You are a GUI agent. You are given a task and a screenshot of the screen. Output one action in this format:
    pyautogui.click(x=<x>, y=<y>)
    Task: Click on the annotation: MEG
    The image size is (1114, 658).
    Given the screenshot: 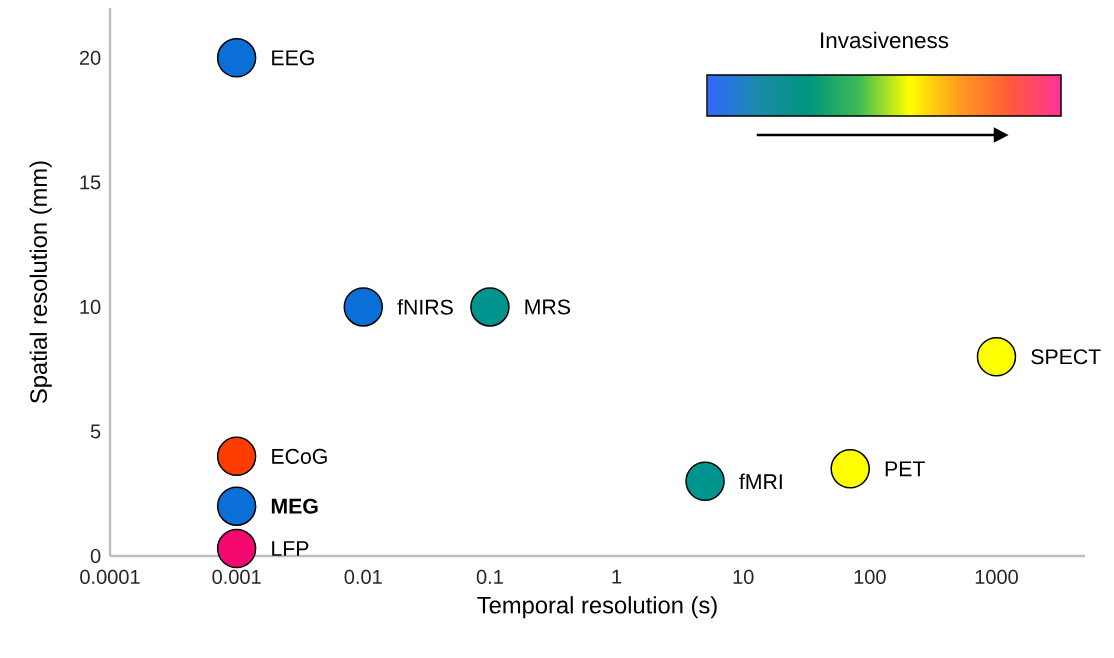 What is the action you would take?
    pyautogui.click(x=294, y=506)
    